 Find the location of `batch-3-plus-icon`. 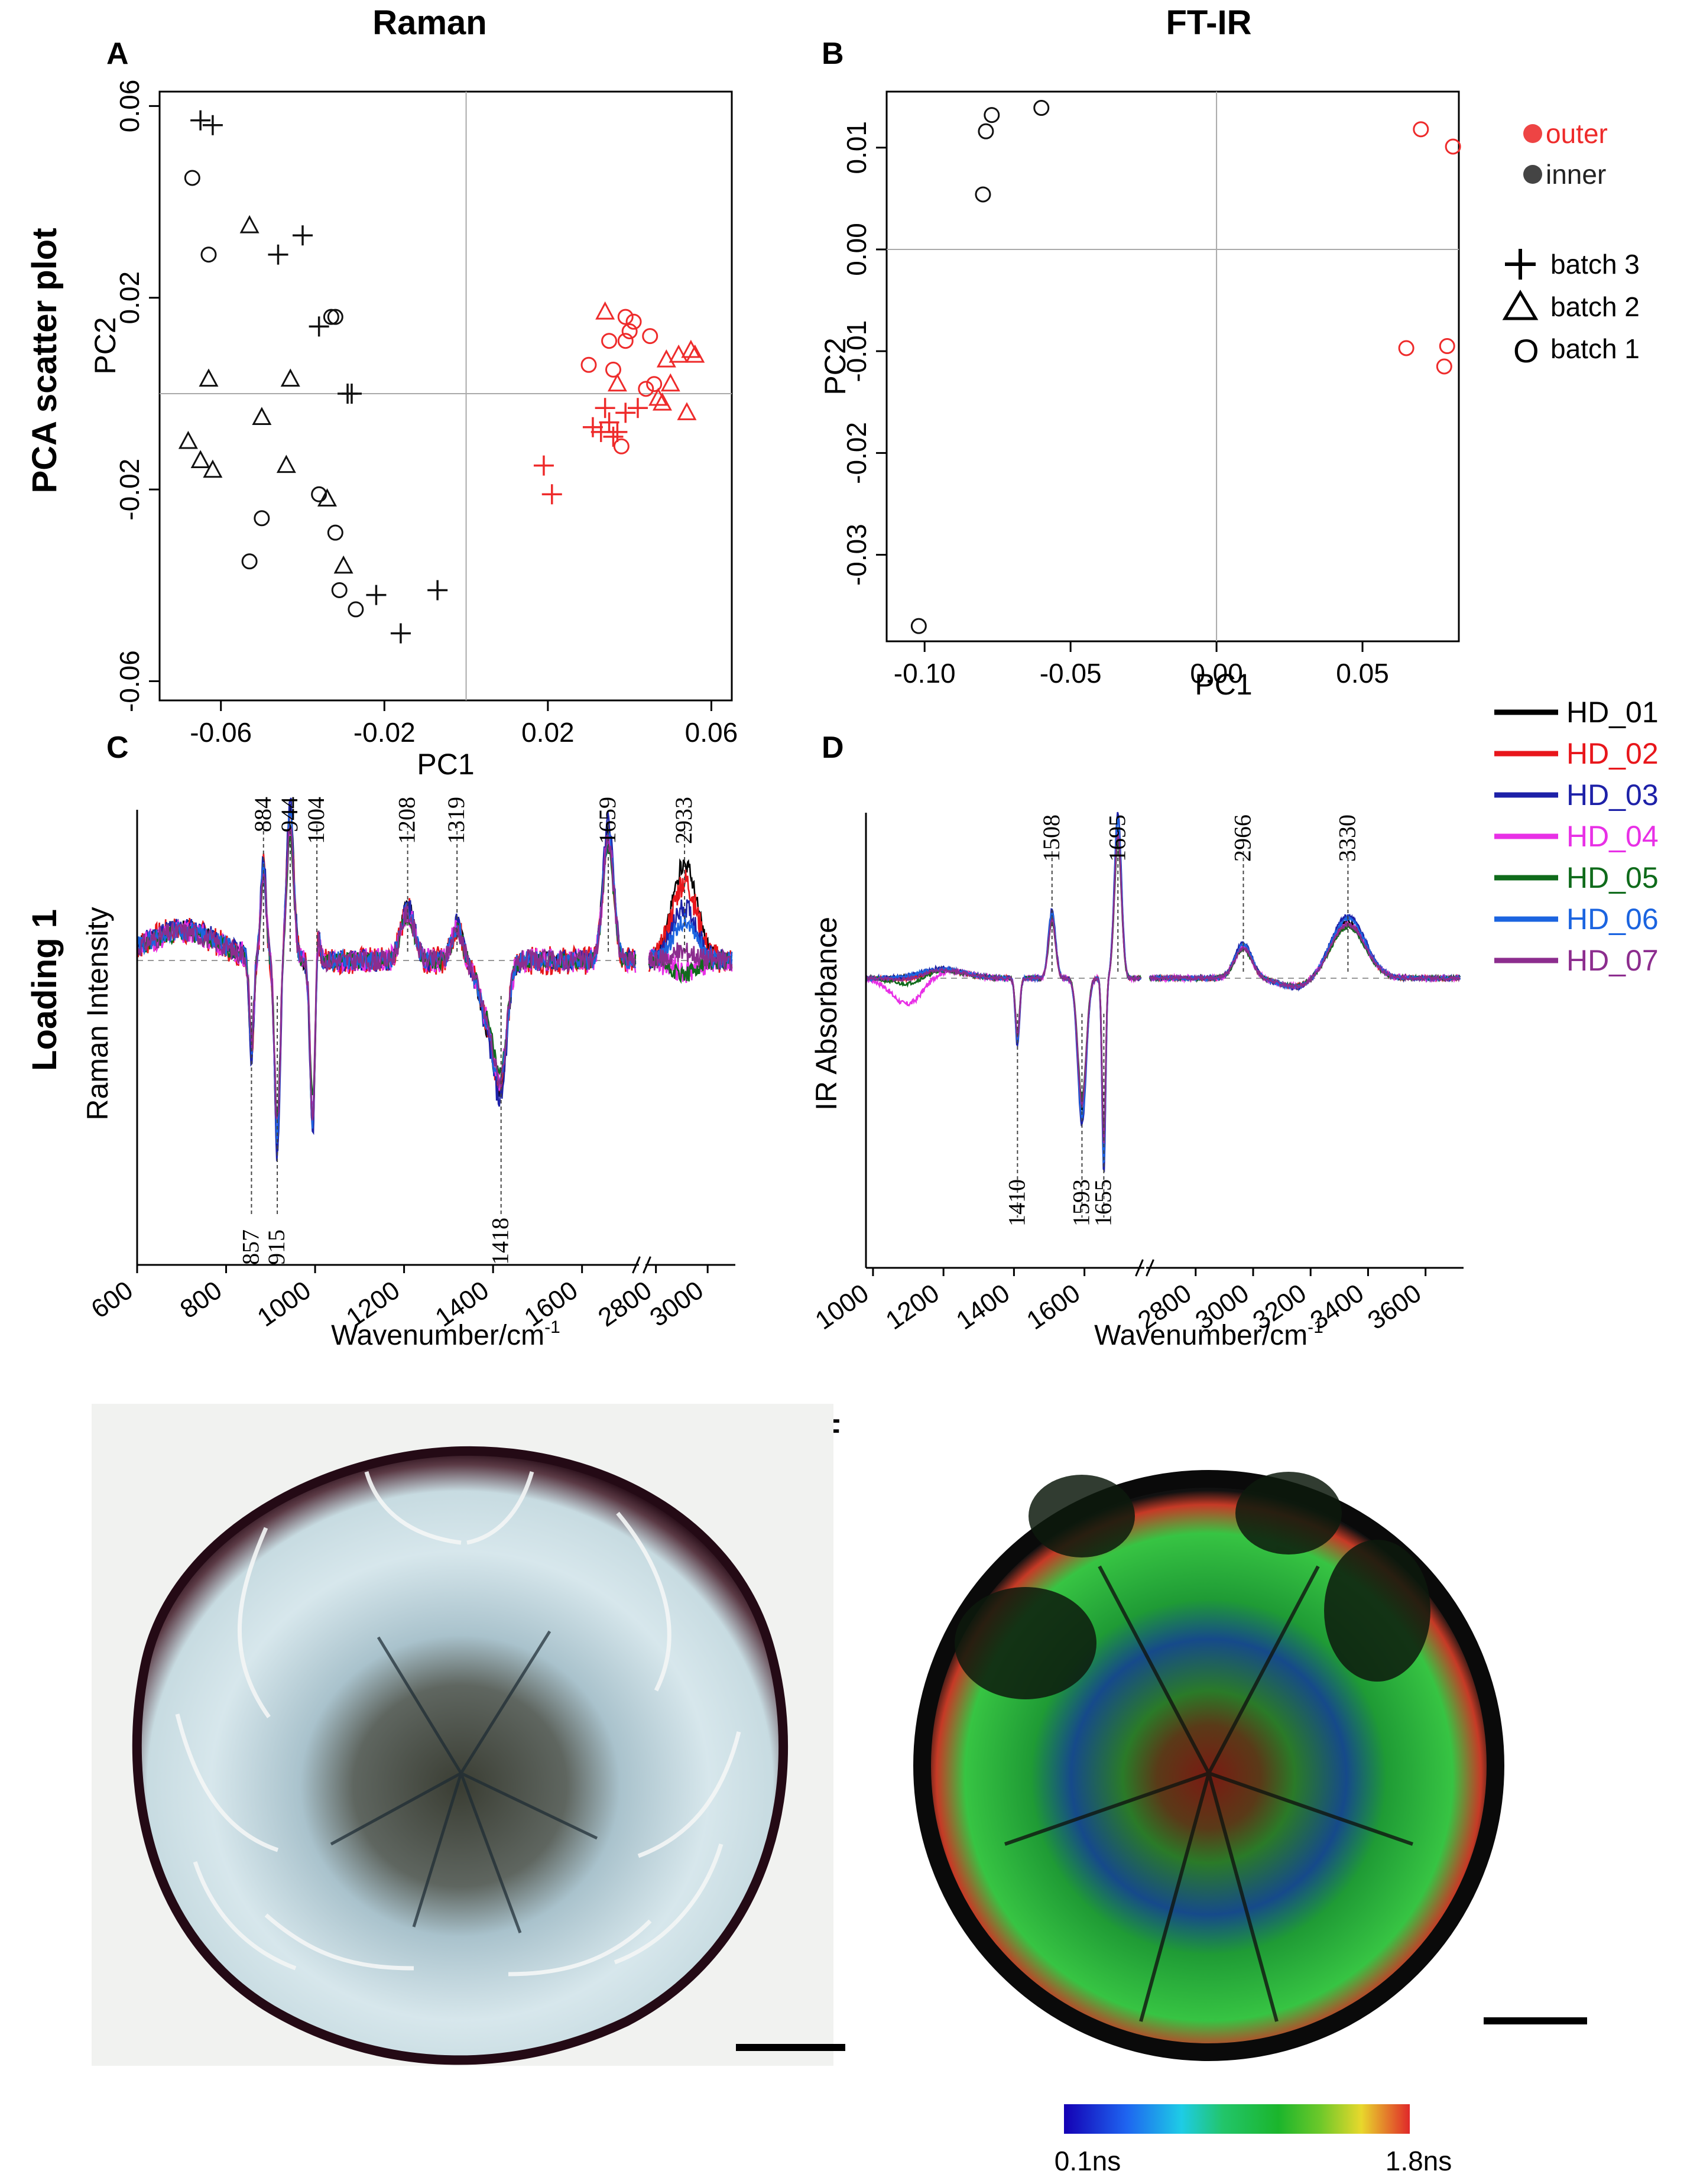

batch-3-plus-icon is located at coordinates (1520, 264).